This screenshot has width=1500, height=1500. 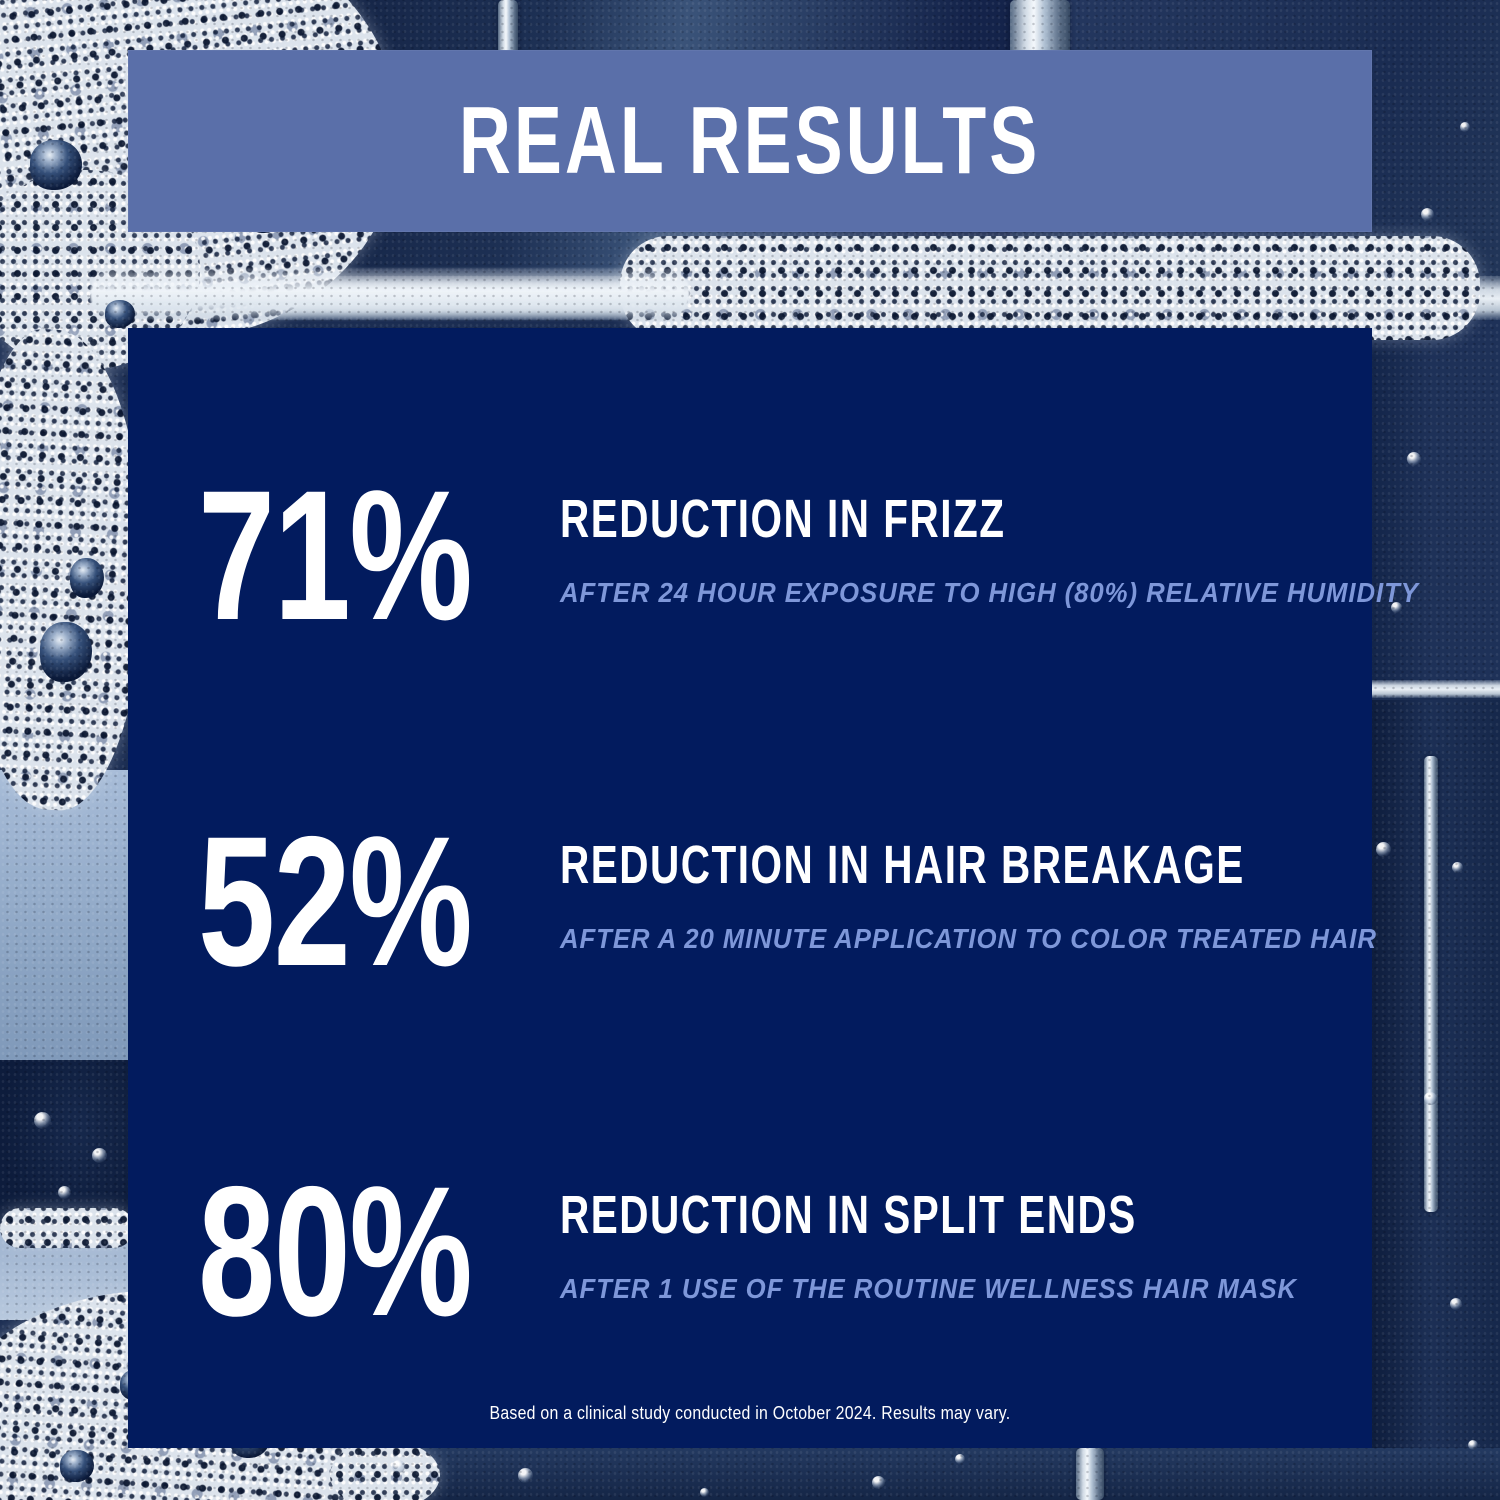 I want to click on page-title: REAL RESULTS, so click(x=750, y=140).